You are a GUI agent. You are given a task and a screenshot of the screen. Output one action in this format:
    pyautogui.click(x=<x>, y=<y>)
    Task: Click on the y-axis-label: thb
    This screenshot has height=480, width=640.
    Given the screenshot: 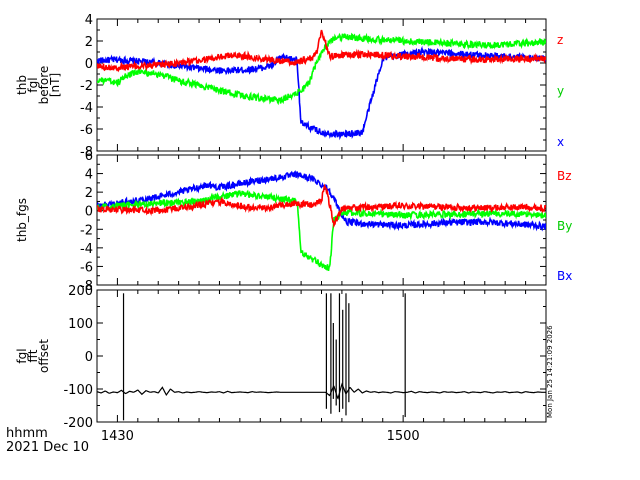 What is the action you would take?
    pyautogui.click(x=22, y=85)
    